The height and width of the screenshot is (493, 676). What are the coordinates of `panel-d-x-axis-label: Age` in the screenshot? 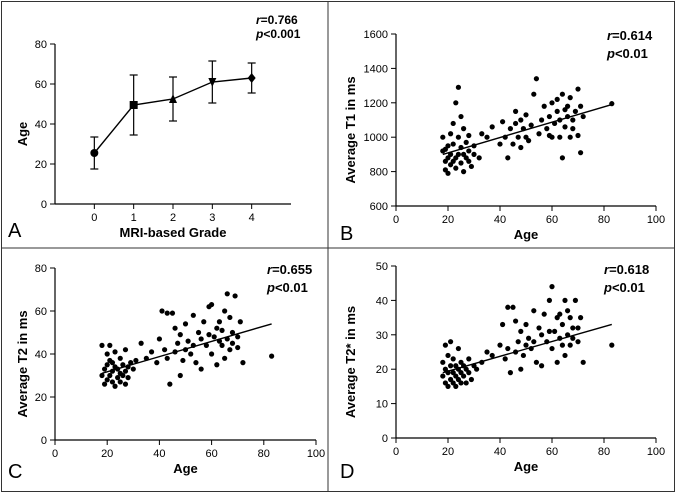 It's located at (526, 466).